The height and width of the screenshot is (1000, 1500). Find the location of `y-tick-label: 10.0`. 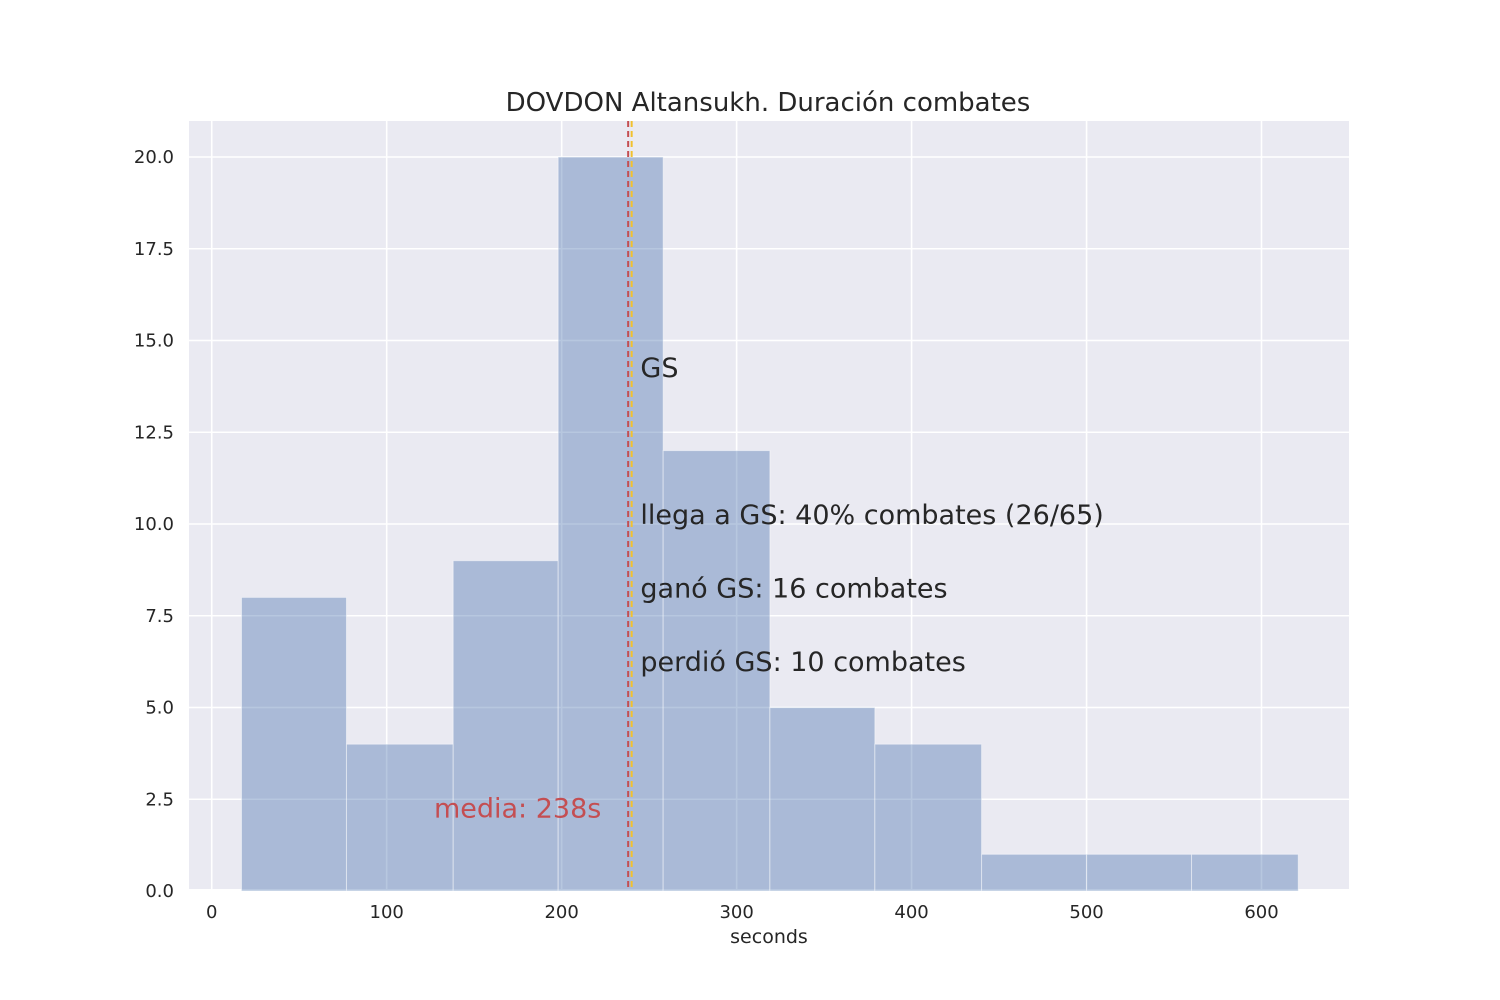

y-tick-label: 10.0 is located at coordinates (154, 524).